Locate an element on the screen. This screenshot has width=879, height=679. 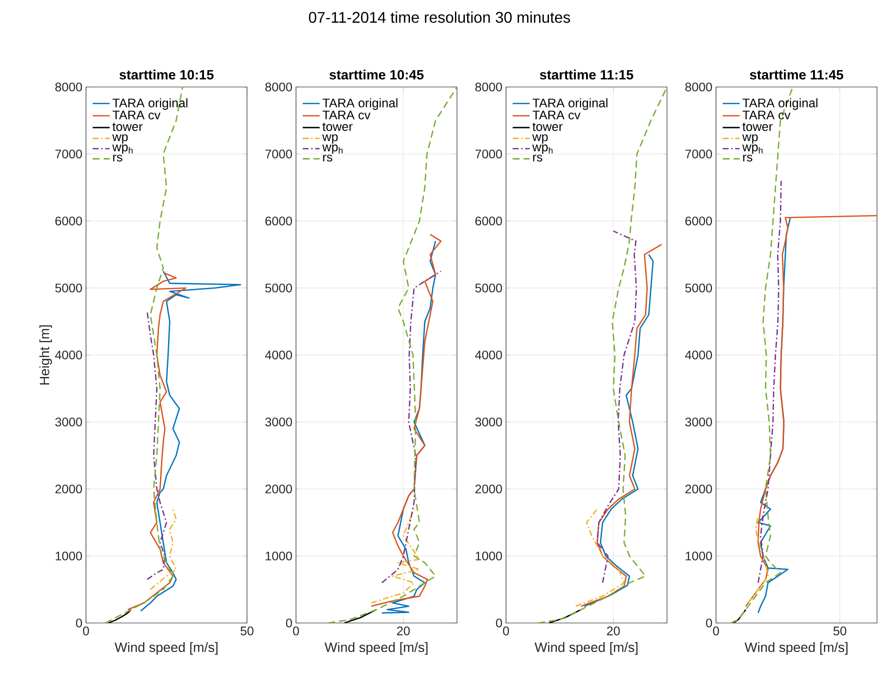
text: 07-11-2014 time resolution 30 minutes is located at coordinates (439, 17).